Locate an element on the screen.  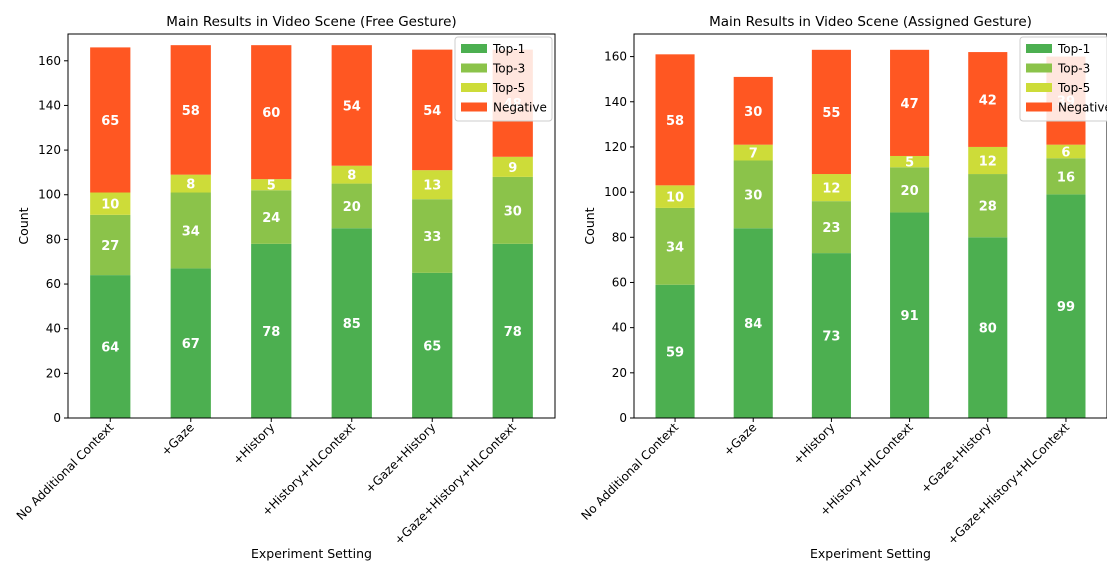
data-label: 59 is located at coordinates (675, 352).